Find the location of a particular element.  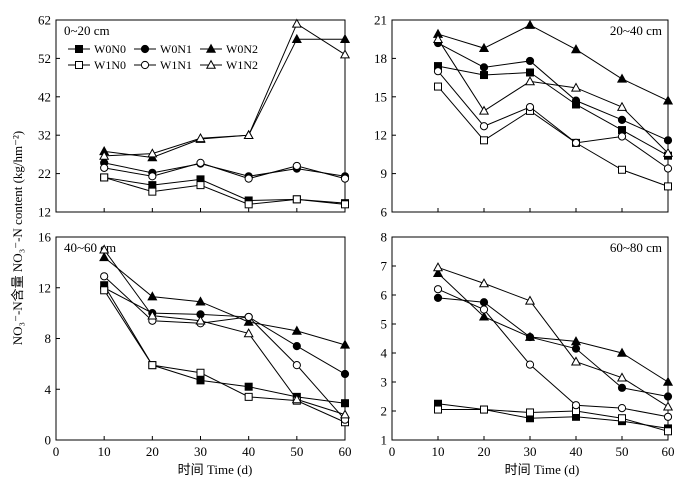

legend-label: W1N1 is located at coordinates (176, 65).